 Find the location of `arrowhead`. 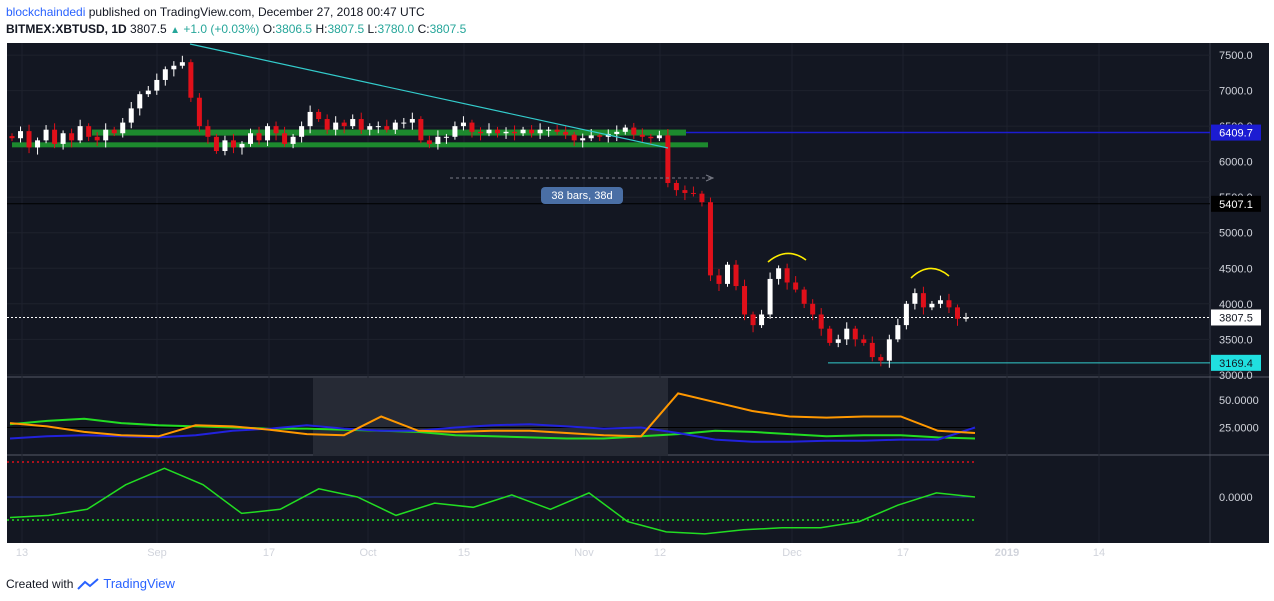

arrowhead is located at coordinates (710, 178).